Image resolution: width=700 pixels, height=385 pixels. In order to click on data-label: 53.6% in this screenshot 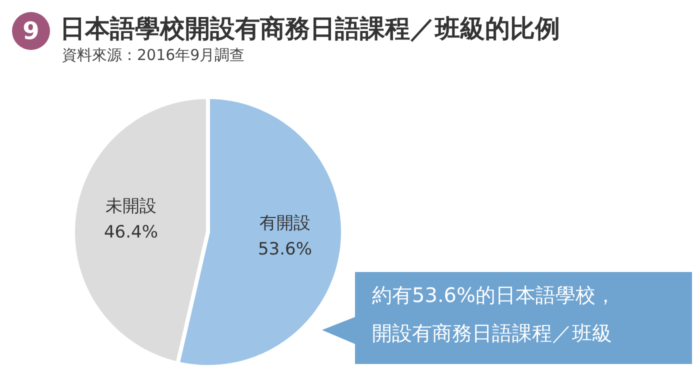, I will do `click(285, 250)`.